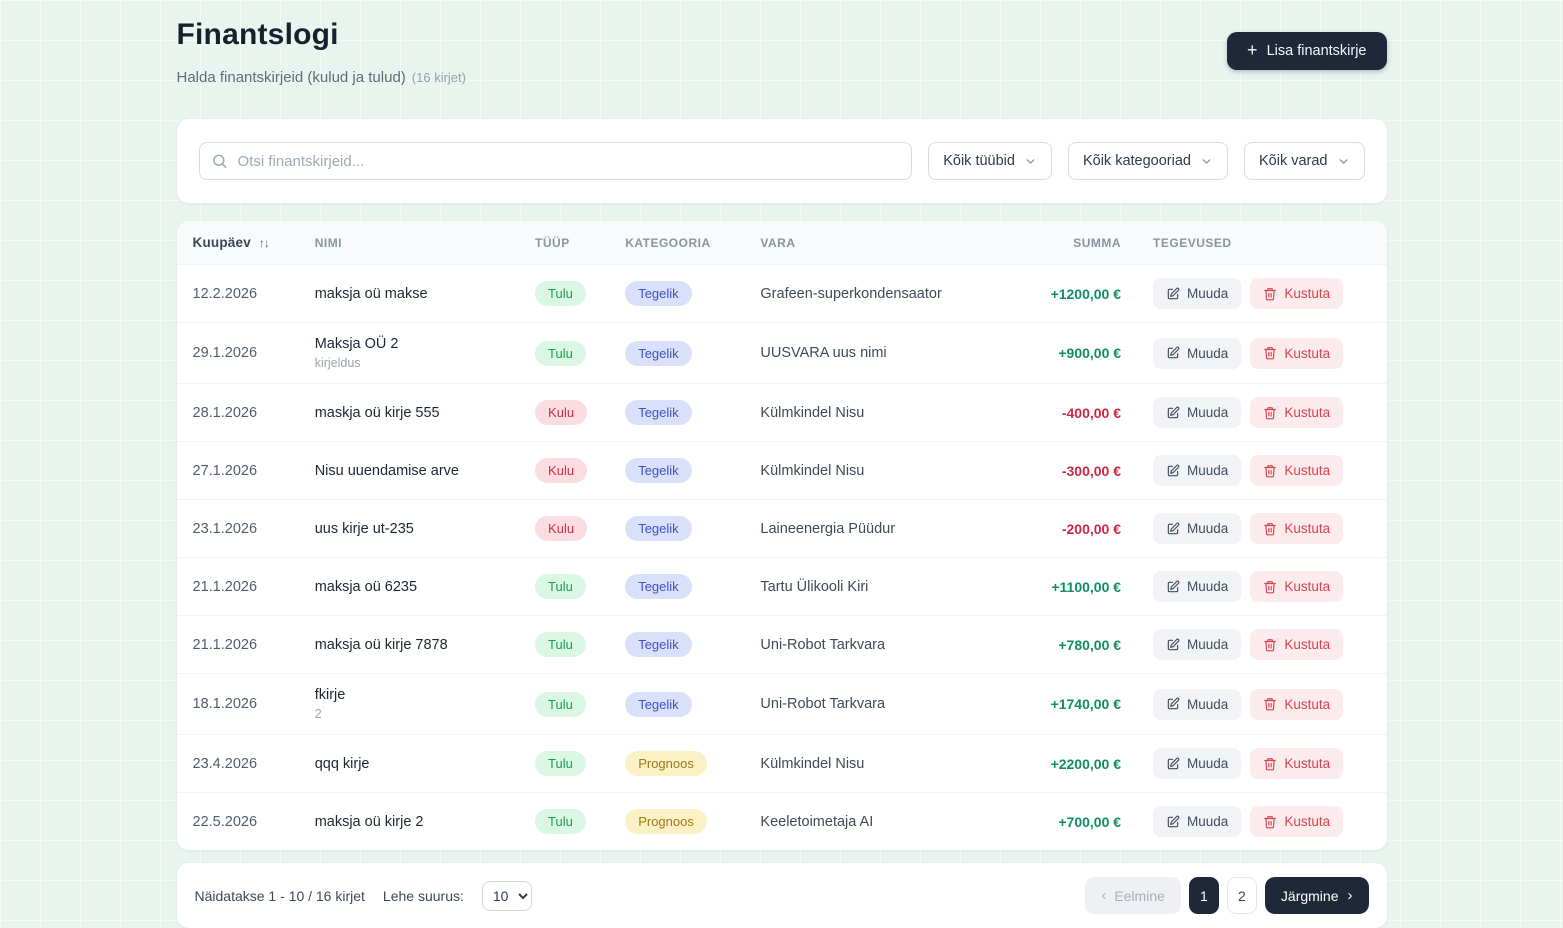 The width and height of the screenshot is (1563, 928). I want to click on type-badge: Tulu, so click(560, 353).